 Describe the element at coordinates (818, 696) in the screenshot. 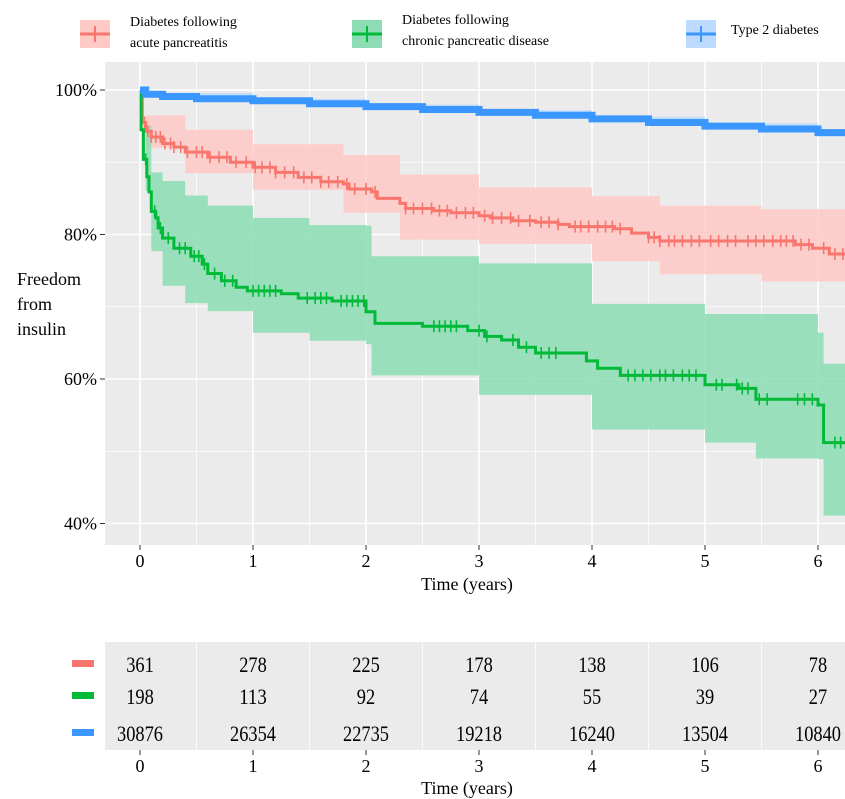

I see `risk-table-cell: 27` at that location.